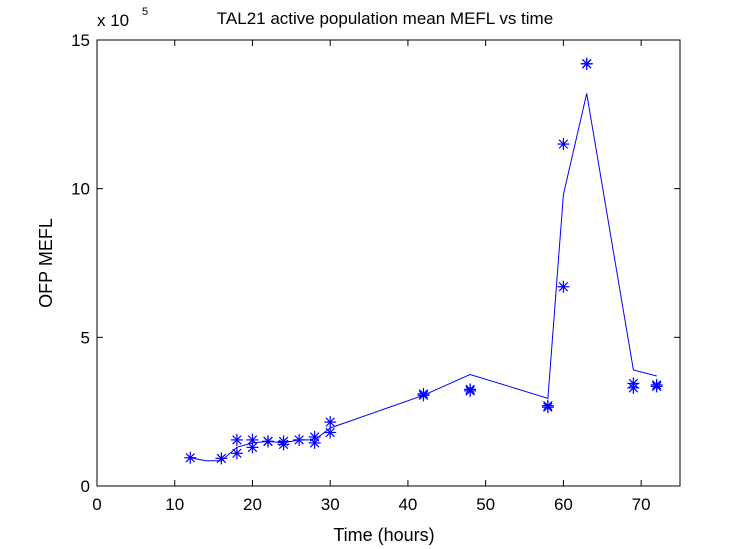 The image size is (750, 549). Describe the element at coordinates (80, 189) in the screenshot. I see `y-tick-label: 10` at that location.